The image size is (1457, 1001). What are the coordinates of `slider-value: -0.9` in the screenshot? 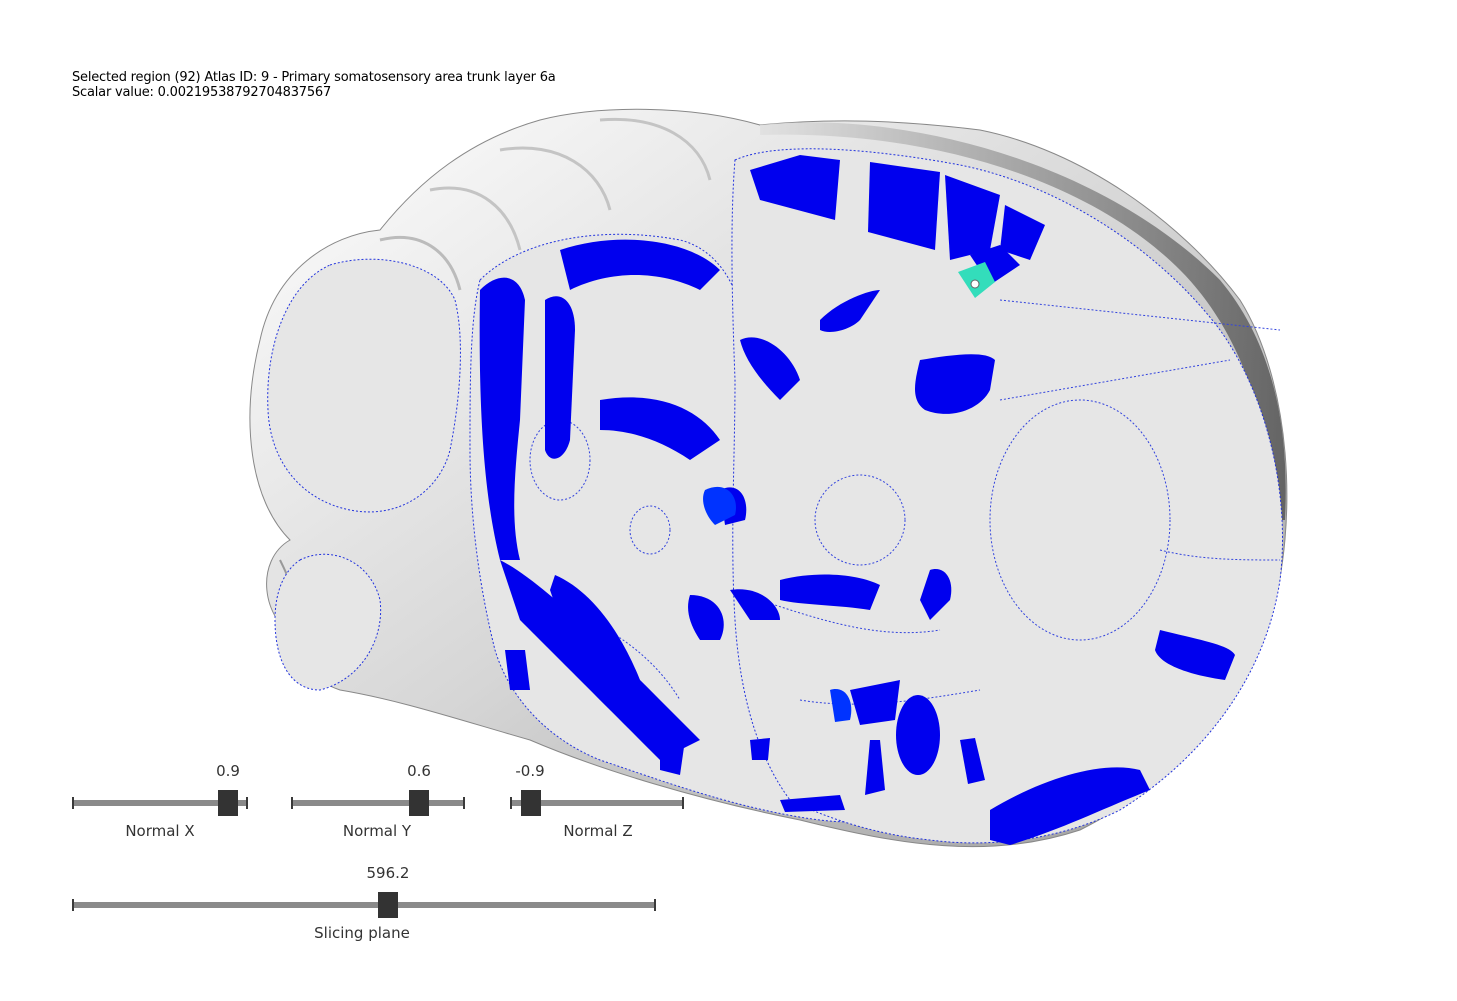 It's located at (530, 771).